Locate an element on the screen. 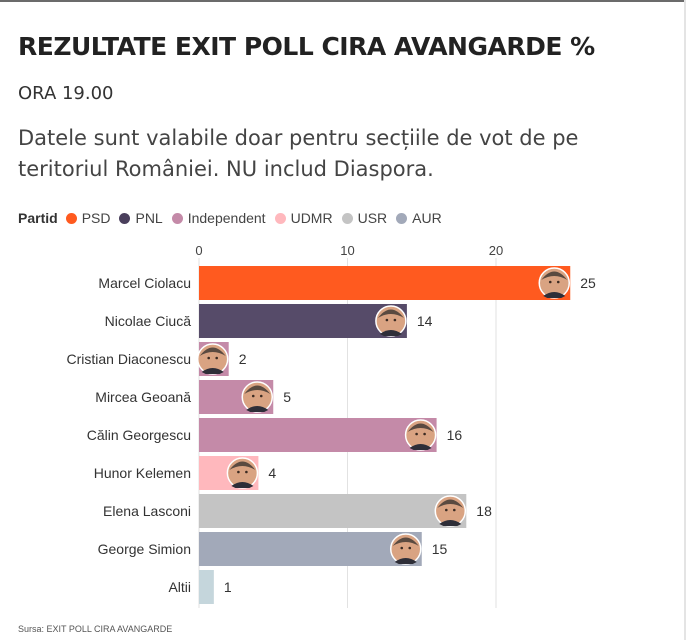 The width and height of the screenshot is (696, 640). category-label: Hunor Kelemen is located at coordinates (142, 473).